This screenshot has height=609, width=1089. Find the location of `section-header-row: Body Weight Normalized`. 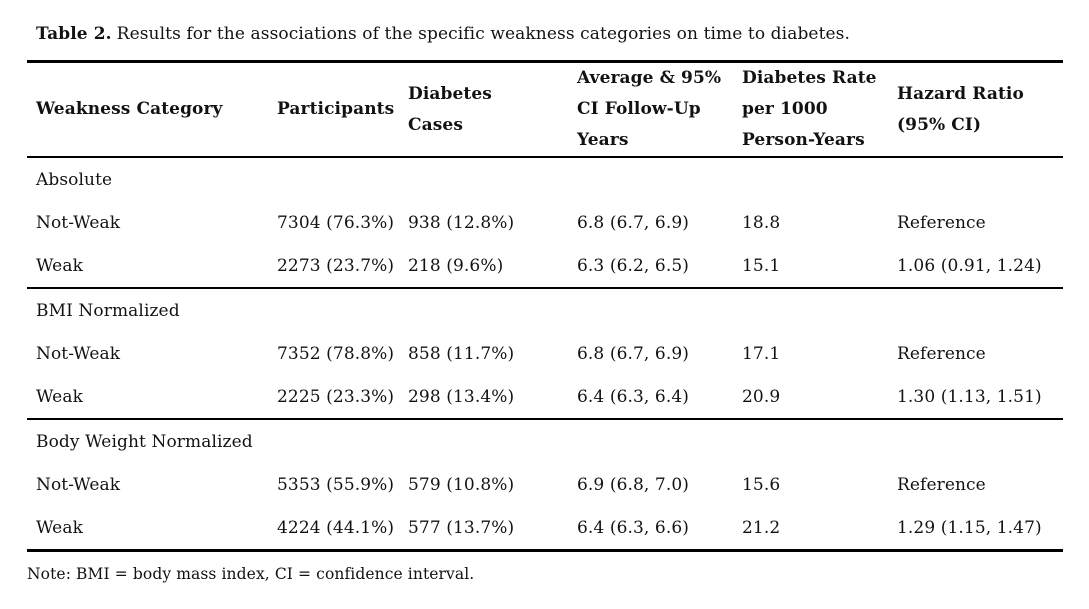

section-header-row: Body Weight Normalized is located at coordinates (545, 441).